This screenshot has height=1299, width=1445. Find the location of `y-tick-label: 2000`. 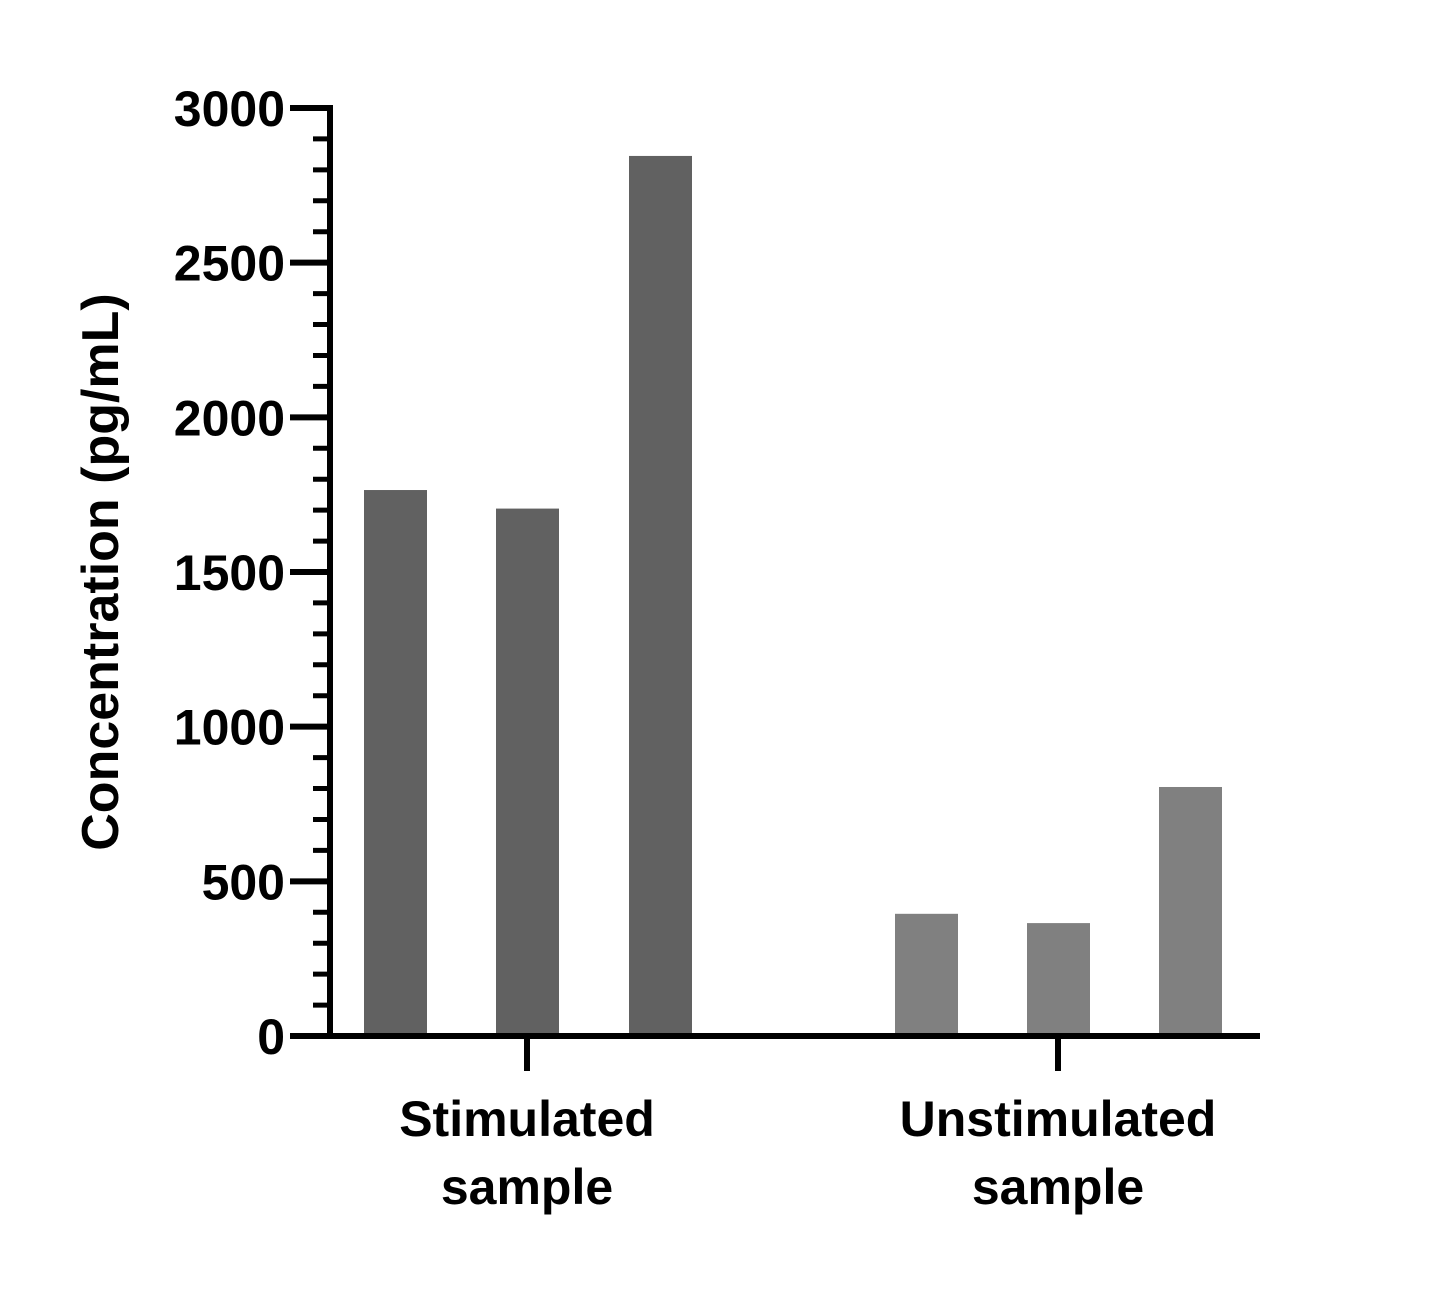

y-tick-label: 2000 is located at coordinates (229, 418).